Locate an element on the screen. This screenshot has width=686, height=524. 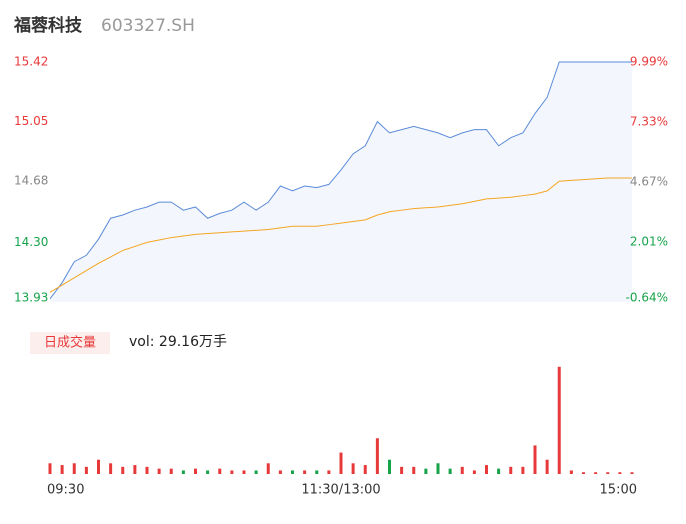
y-tick-label: 14.30 is located at coordinates (31, 242).